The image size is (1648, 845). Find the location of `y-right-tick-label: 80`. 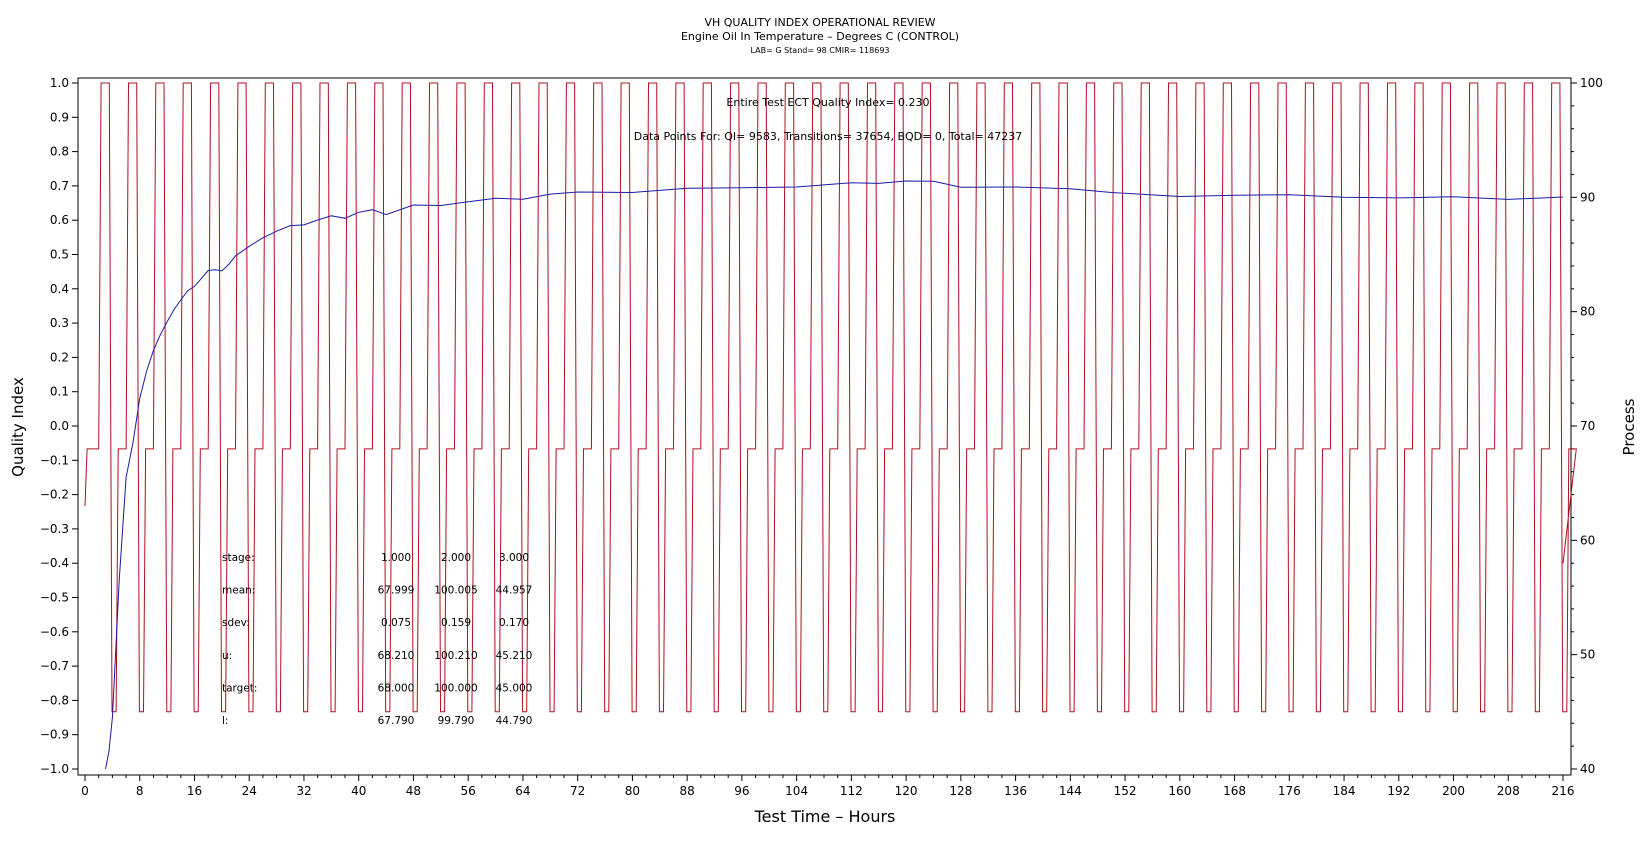

y-right-tick-label: 80 is located at coordinates (1587, 312).